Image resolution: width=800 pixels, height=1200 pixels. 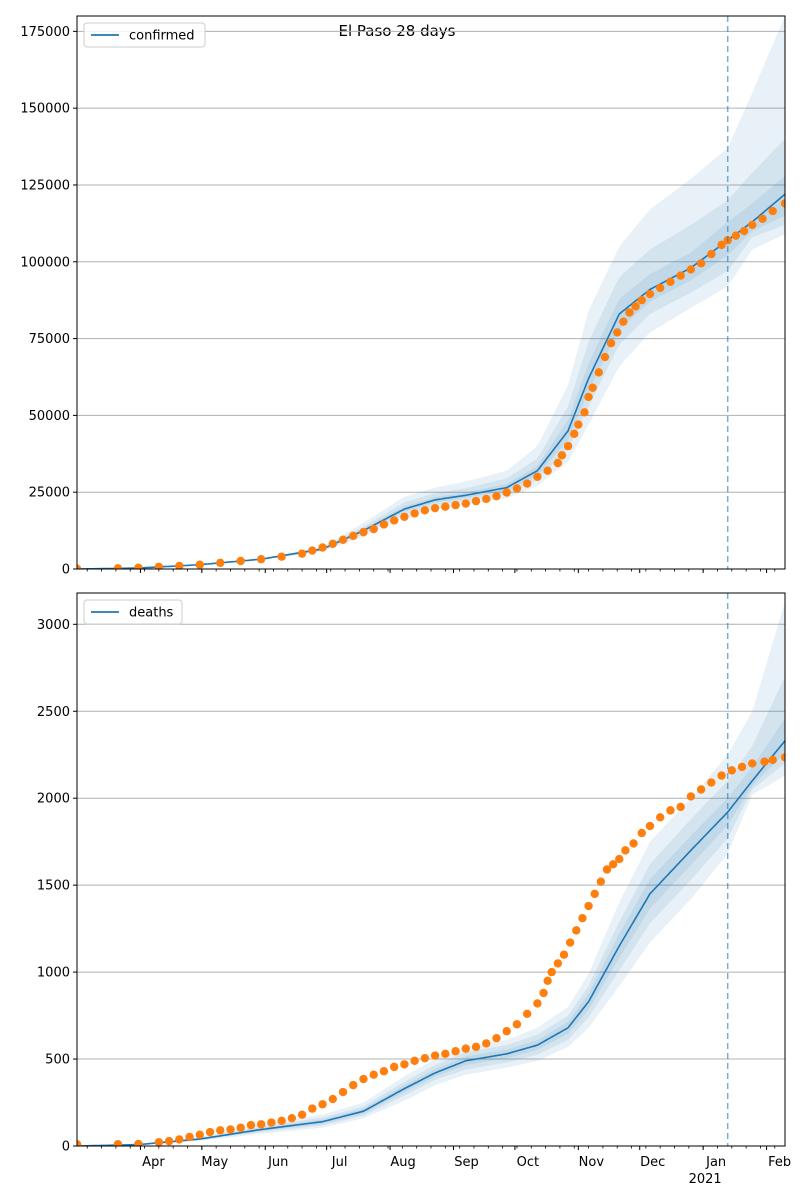 I want to click on x-tick-label: Nov, so click(x=592, y=1162).